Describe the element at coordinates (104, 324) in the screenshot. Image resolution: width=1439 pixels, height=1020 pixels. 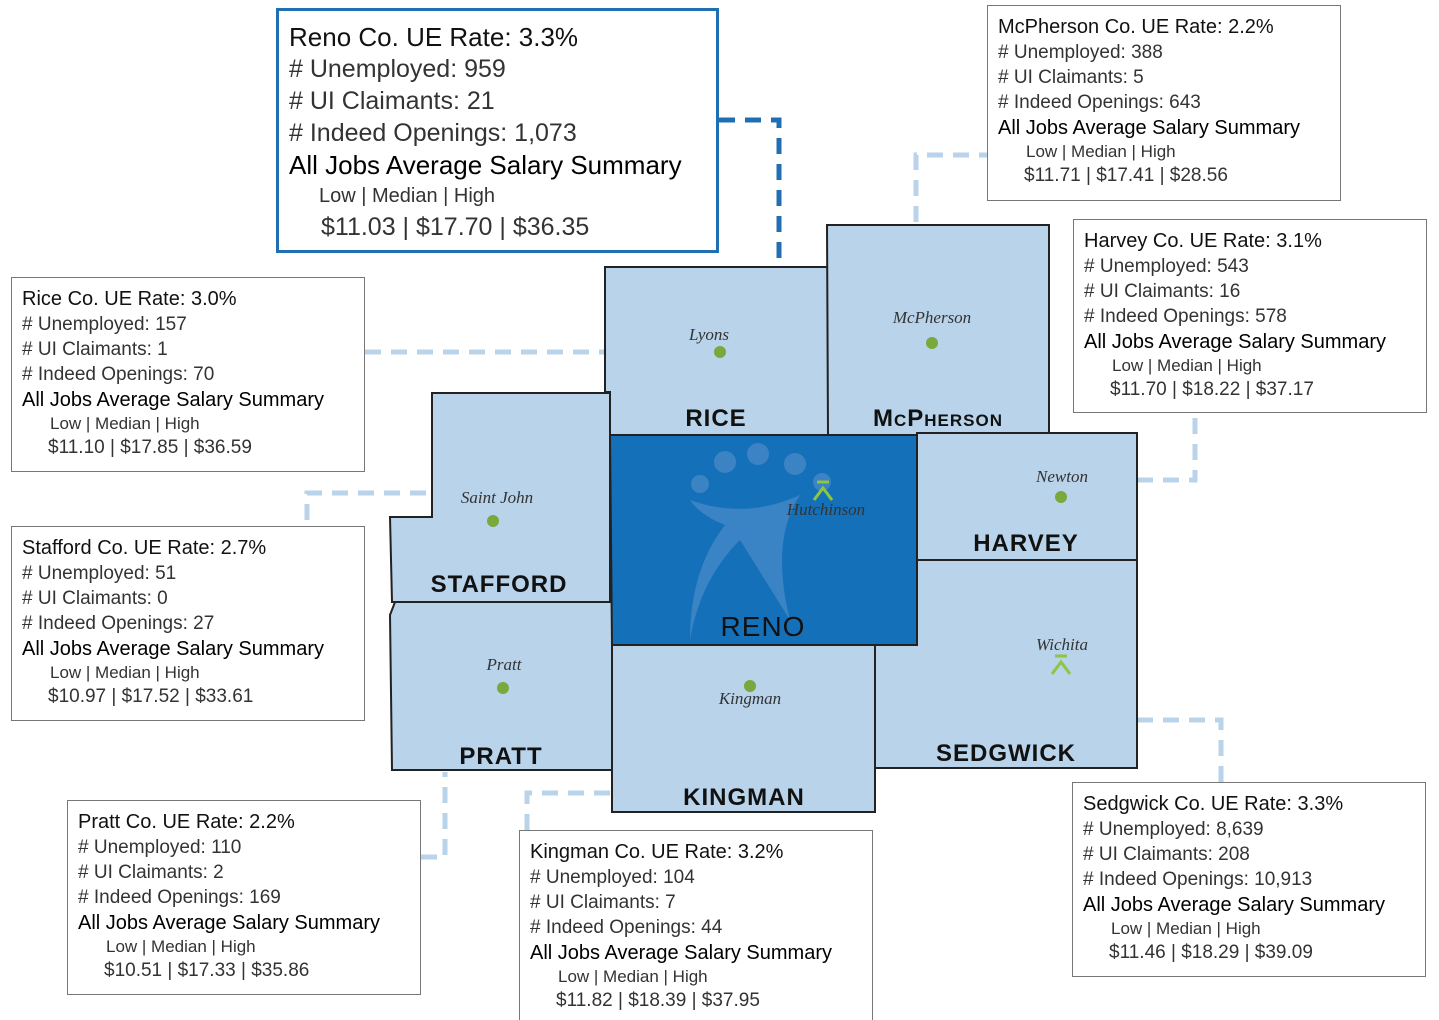
I see `unemployed: # Unemployed: 157` at that location.